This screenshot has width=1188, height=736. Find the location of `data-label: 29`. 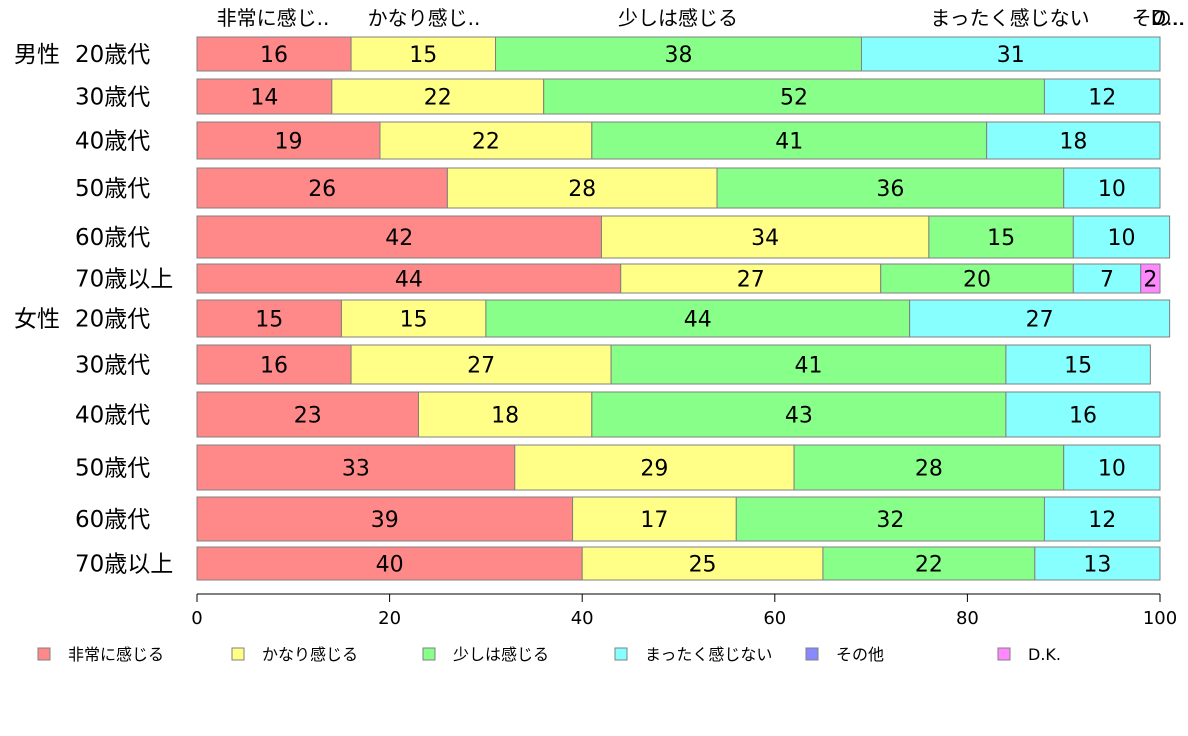

data-label: 29 is located at coordinates (654, 469).